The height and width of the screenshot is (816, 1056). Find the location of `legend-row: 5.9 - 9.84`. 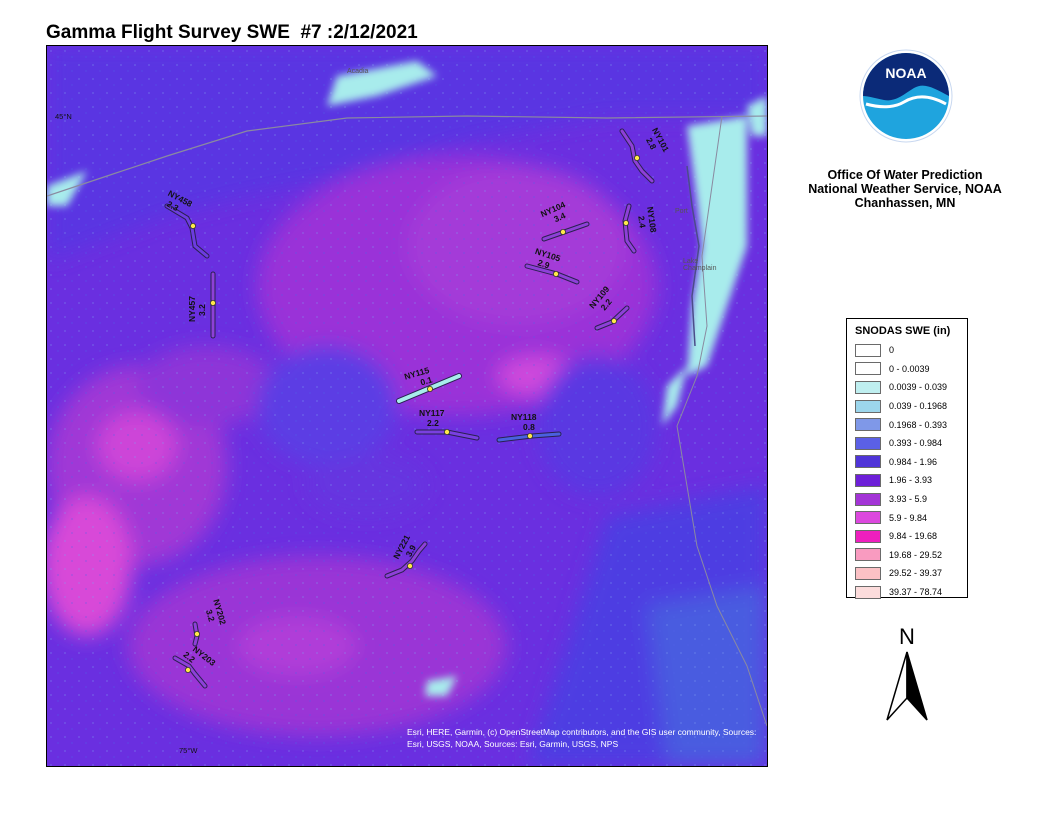

legend-row: 5.9 - 9.84 is located at coordinates (911, 517).